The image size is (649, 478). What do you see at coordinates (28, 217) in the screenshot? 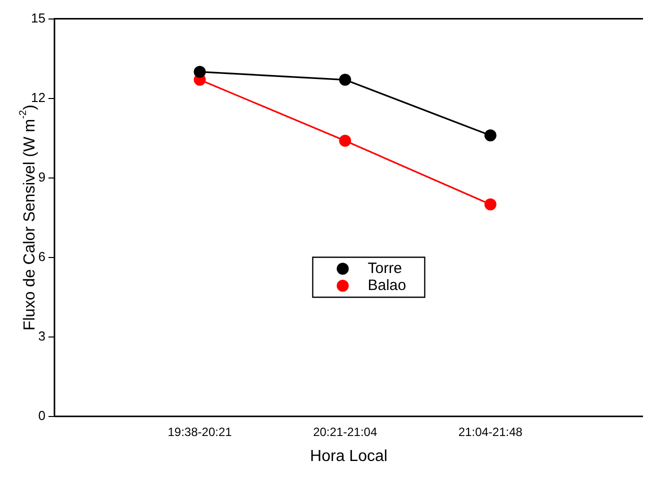
I see `y-axis-title: Fluxo de Calor Sensivel (W m-2)` at bounding box center [28, 217].